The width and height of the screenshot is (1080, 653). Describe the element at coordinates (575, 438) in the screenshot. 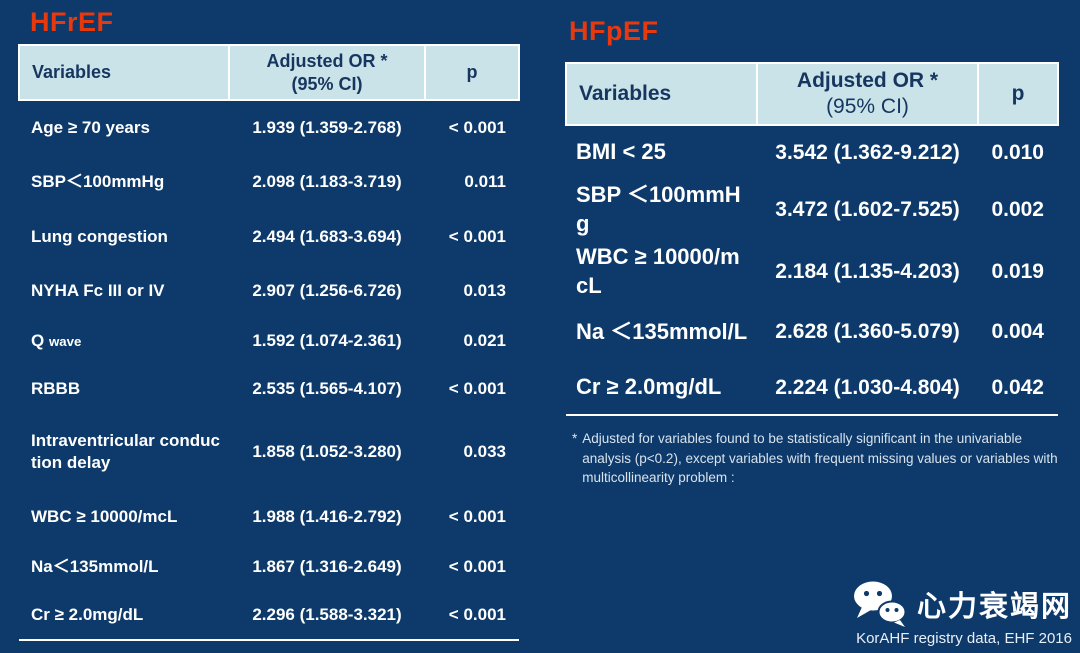

I see `footnote-marker: *` at that location.